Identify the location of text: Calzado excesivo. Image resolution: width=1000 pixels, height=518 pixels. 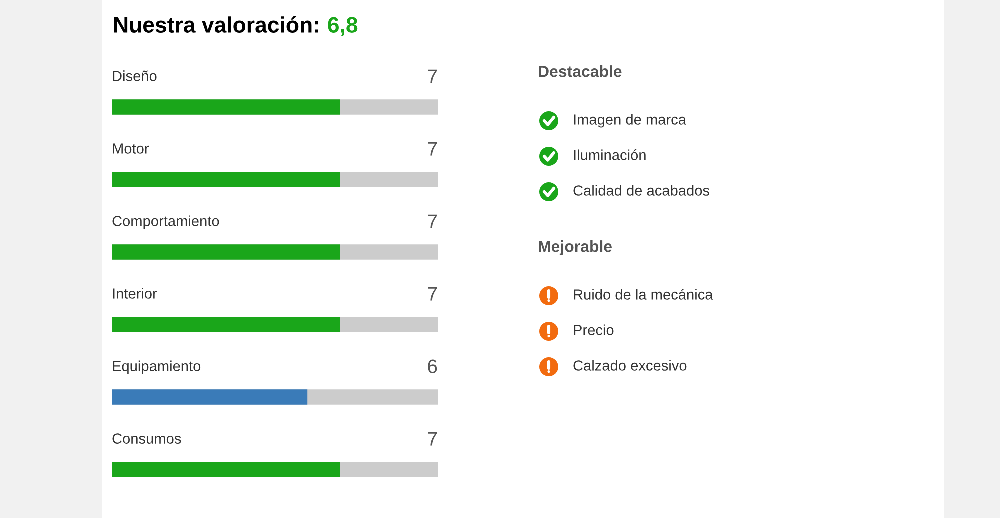
(630, 365).